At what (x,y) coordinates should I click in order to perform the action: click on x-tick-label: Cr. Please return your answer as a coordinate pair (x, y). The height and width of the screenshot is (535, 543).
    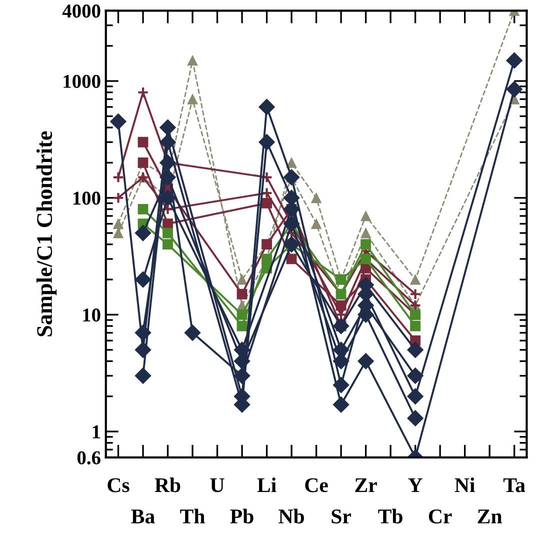
    Looking at the image, I should click on (440, 516).